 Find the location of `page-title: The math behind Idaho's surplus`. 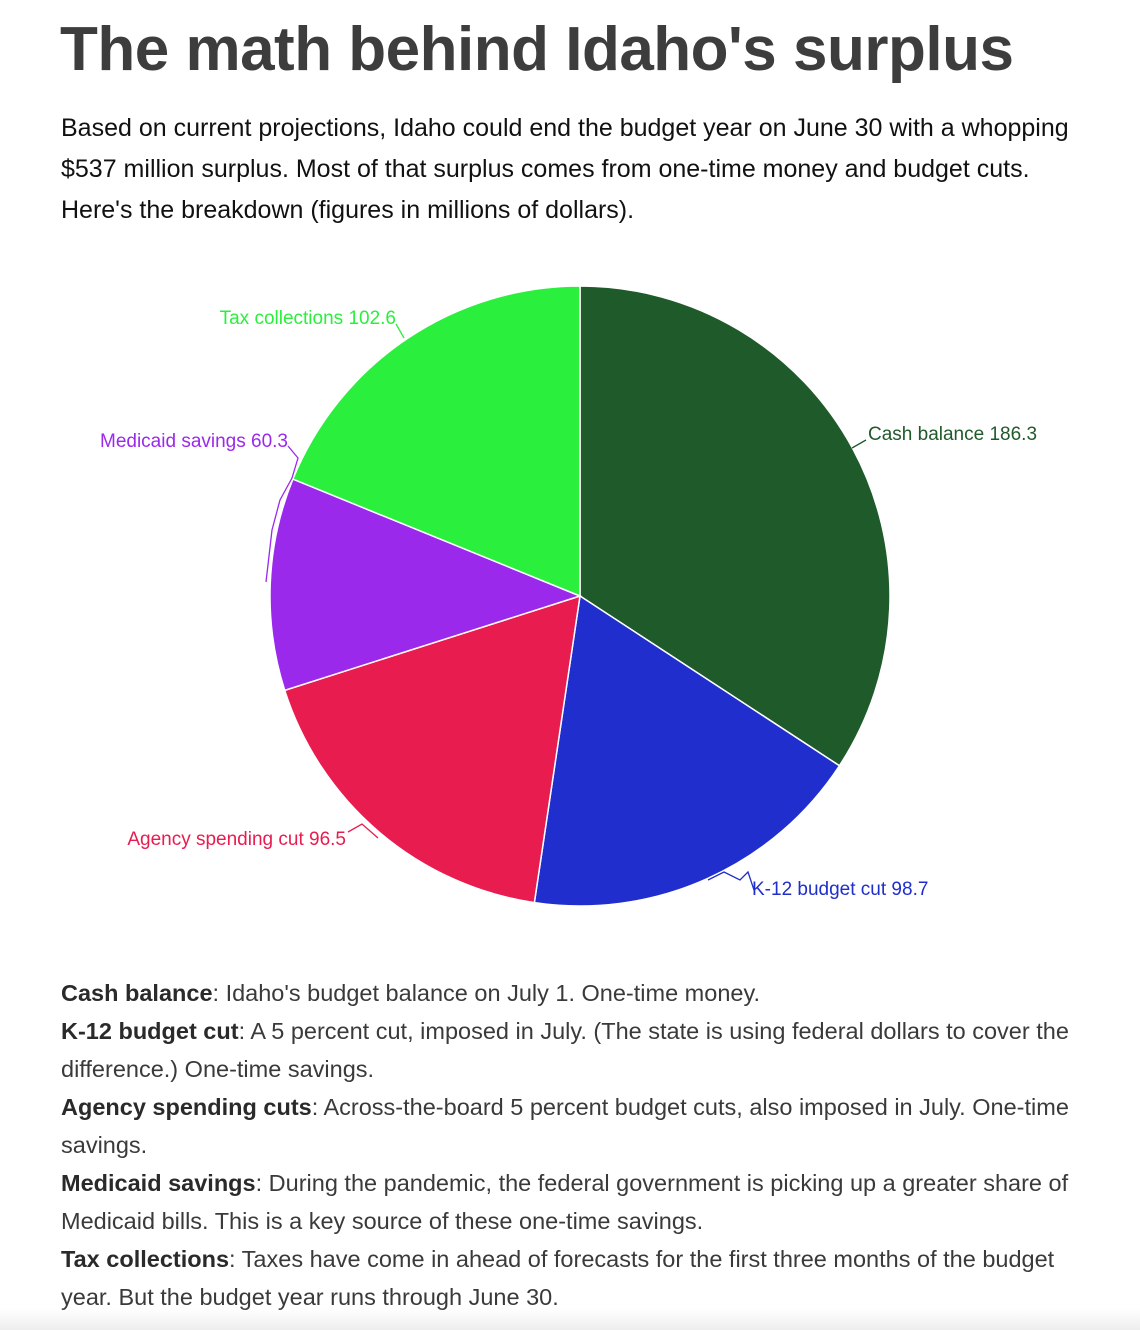

page-title: The math behind Idaho's surplus is located at coordinates (537, 49).